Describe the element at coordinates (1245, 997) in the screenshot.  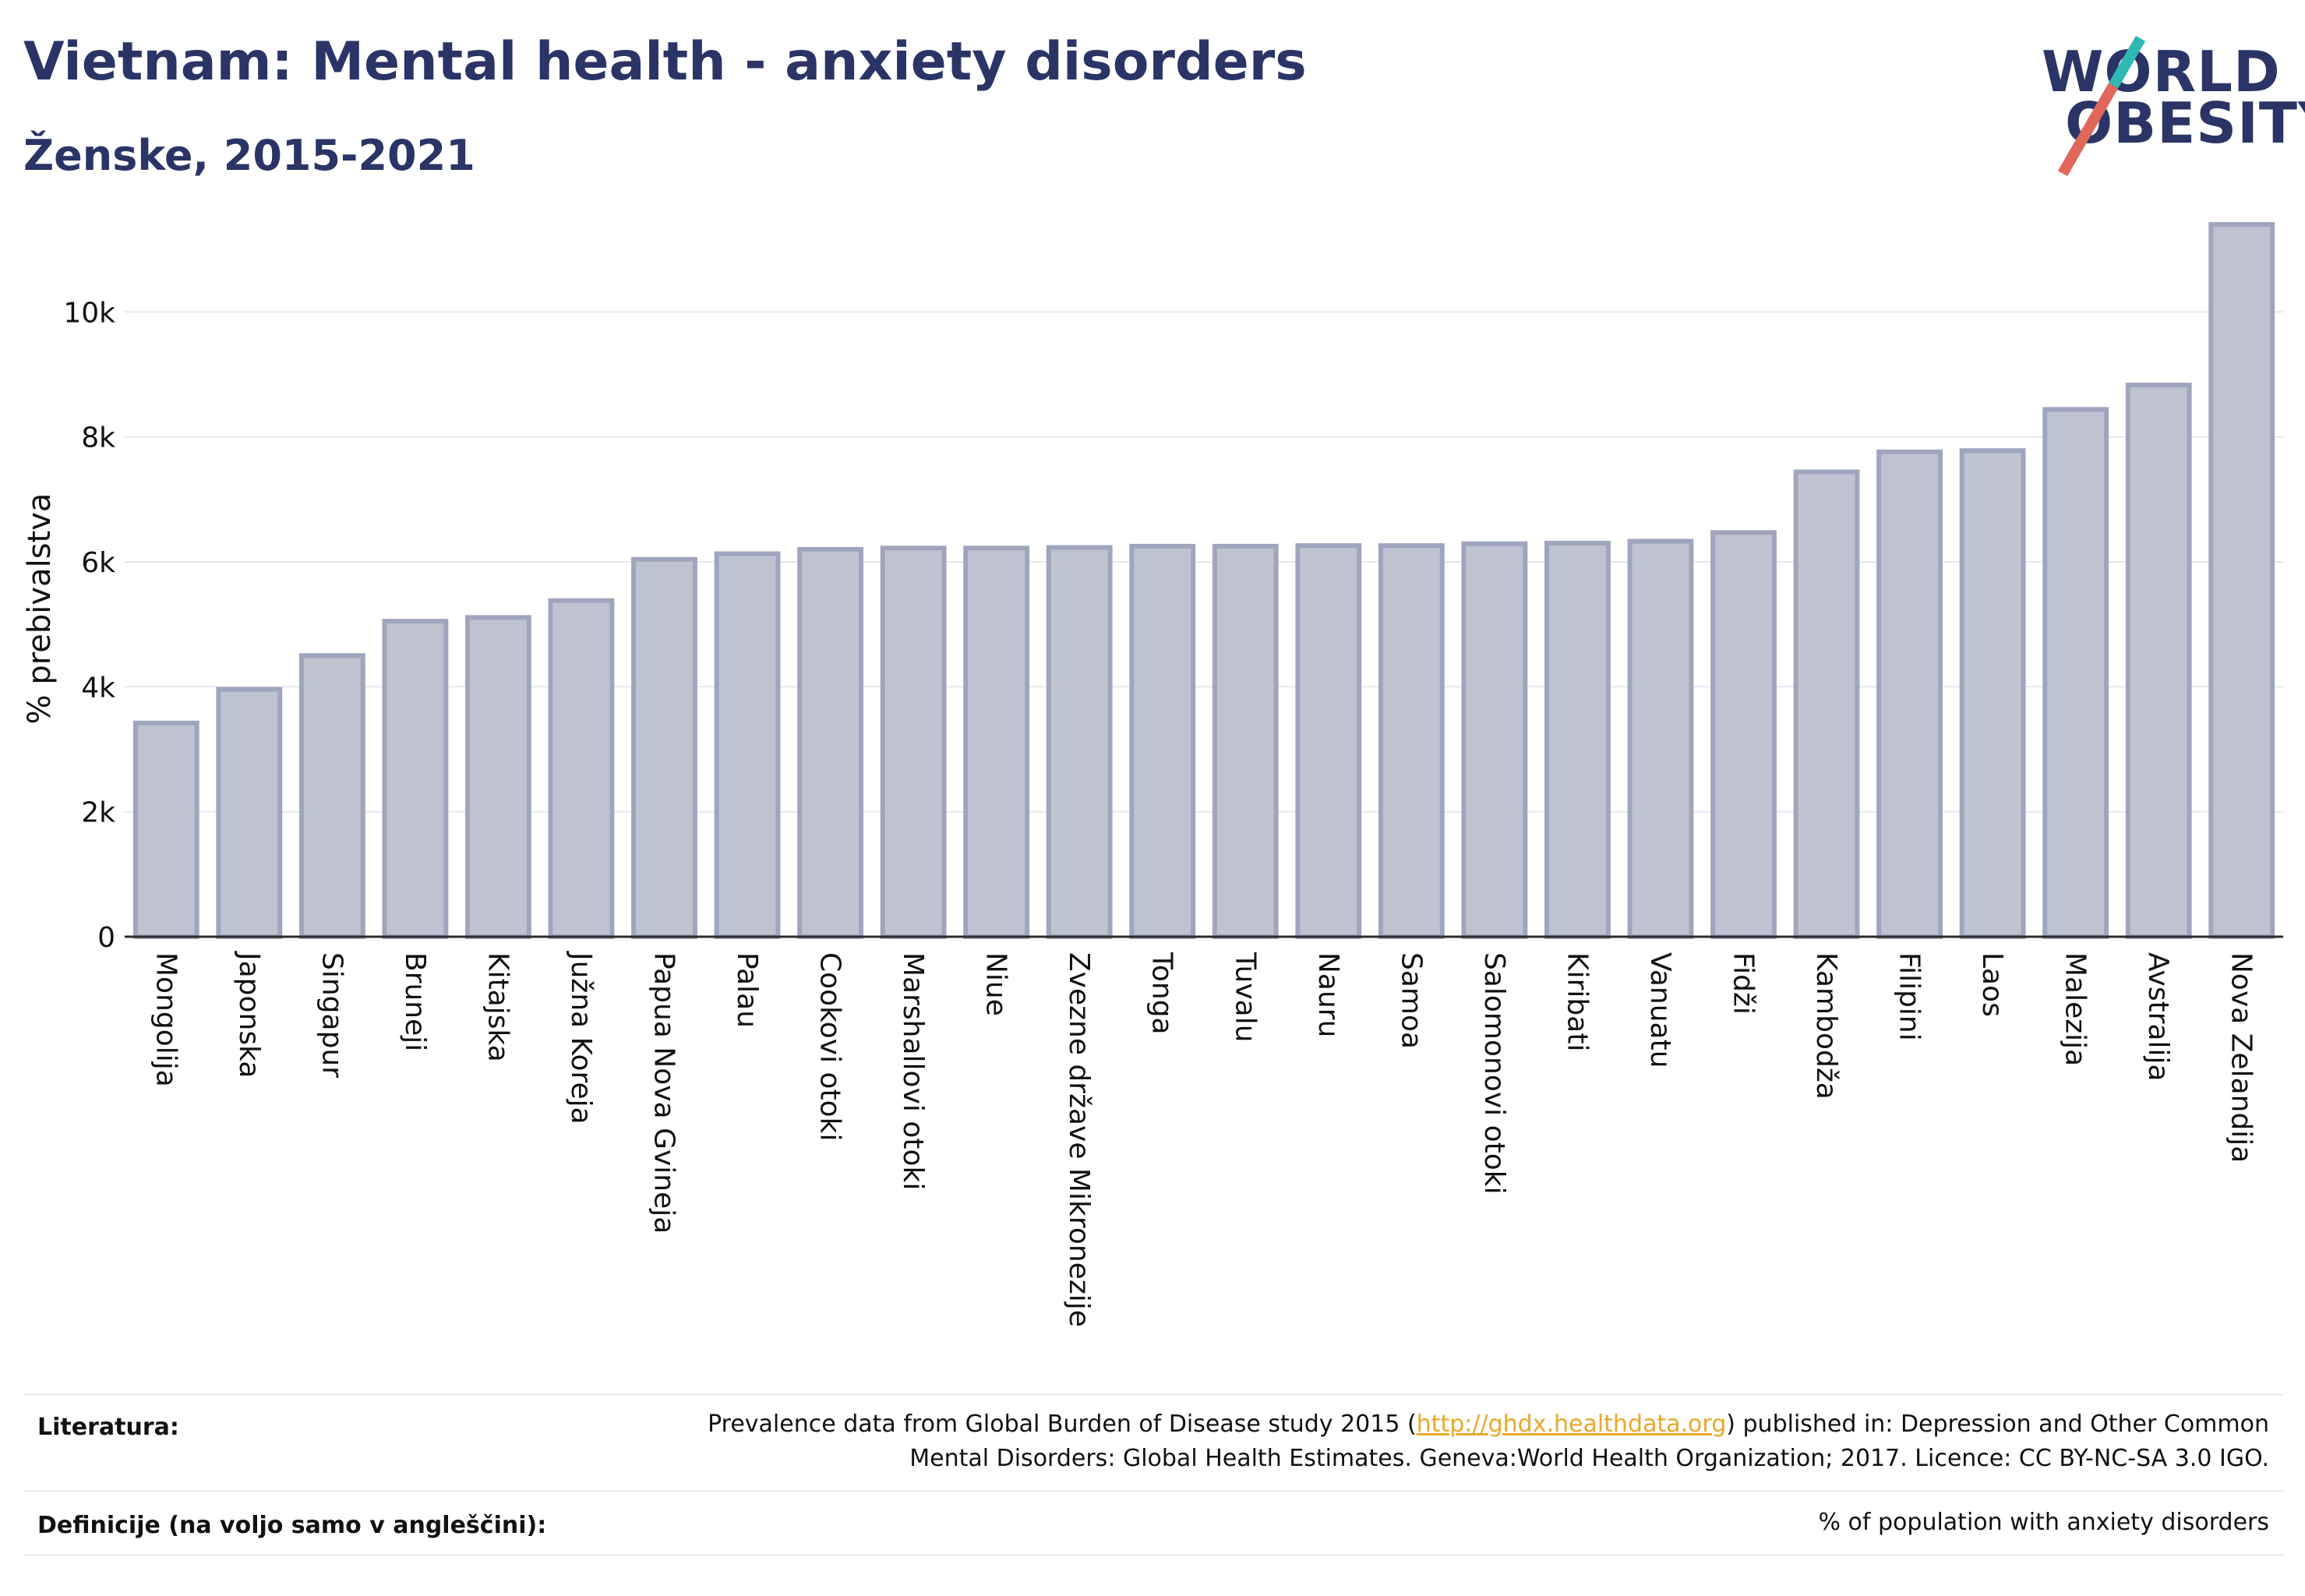
I see `x-tick-label: Tuvalu` at that location.